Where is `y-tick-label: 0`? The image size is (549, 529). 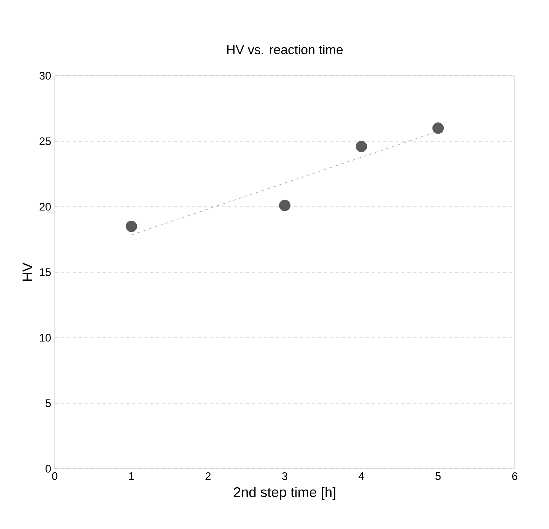
y-tick-label: 0 is located at coordinates (49, 469).